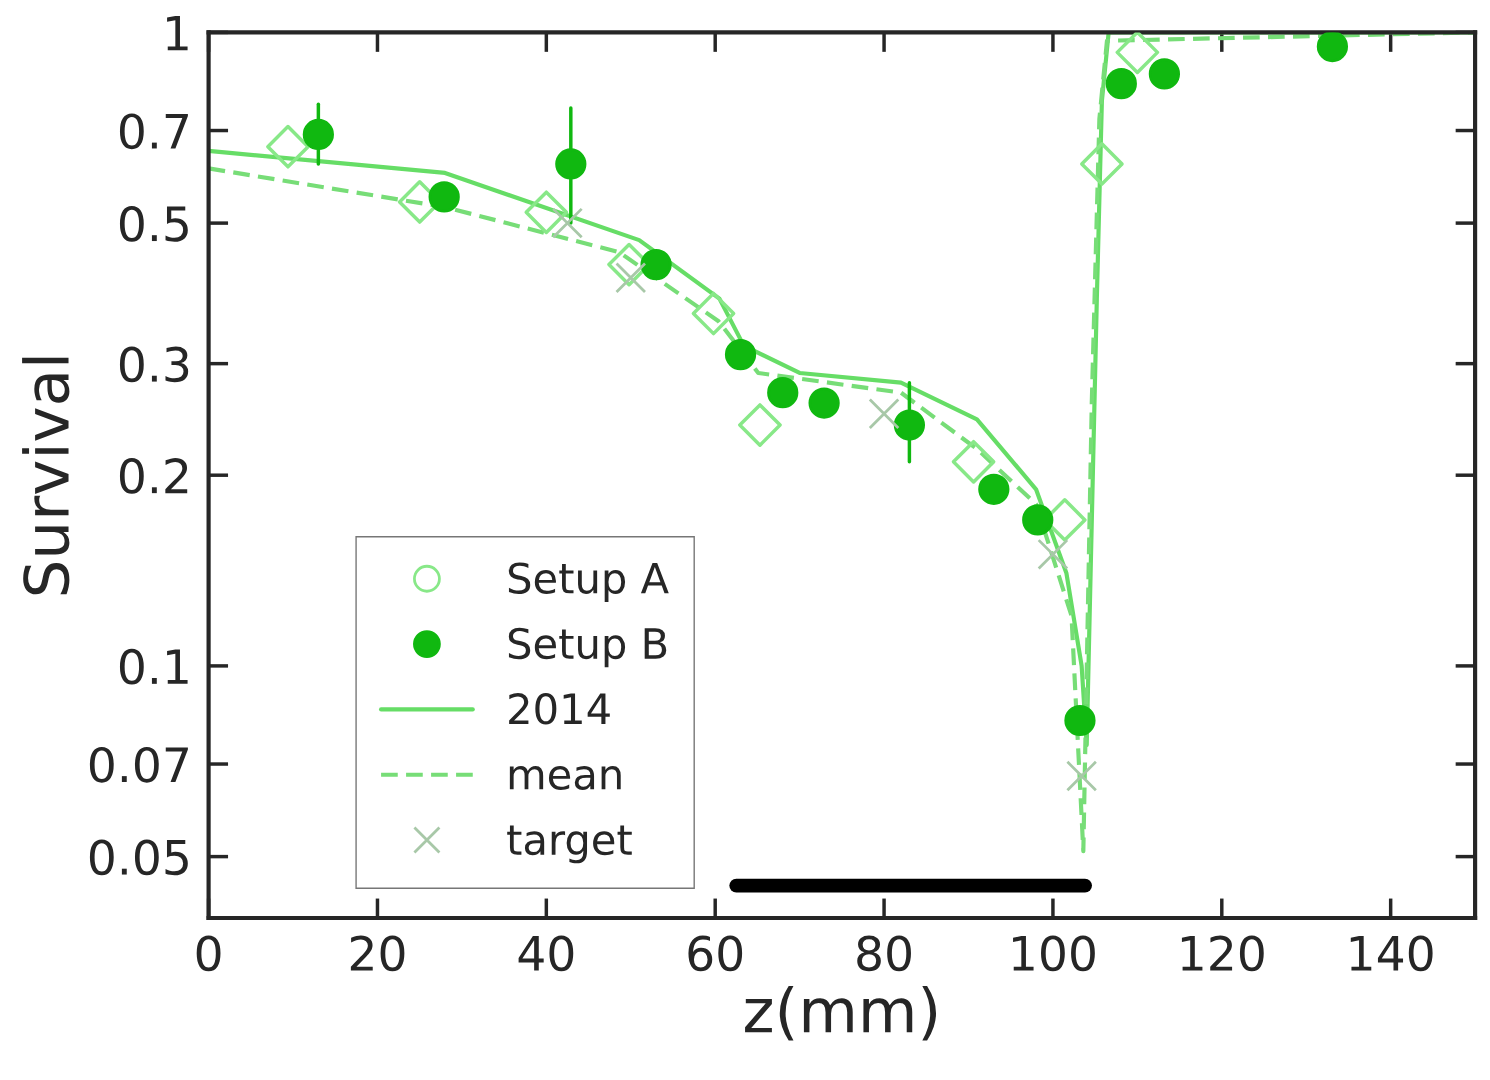 This screenshot has width=1490, height=1080. What do you see at coordinates (46, 476) in the screenshot?
I see `y-axis-title: Survival` at bounding box center [46, 476].